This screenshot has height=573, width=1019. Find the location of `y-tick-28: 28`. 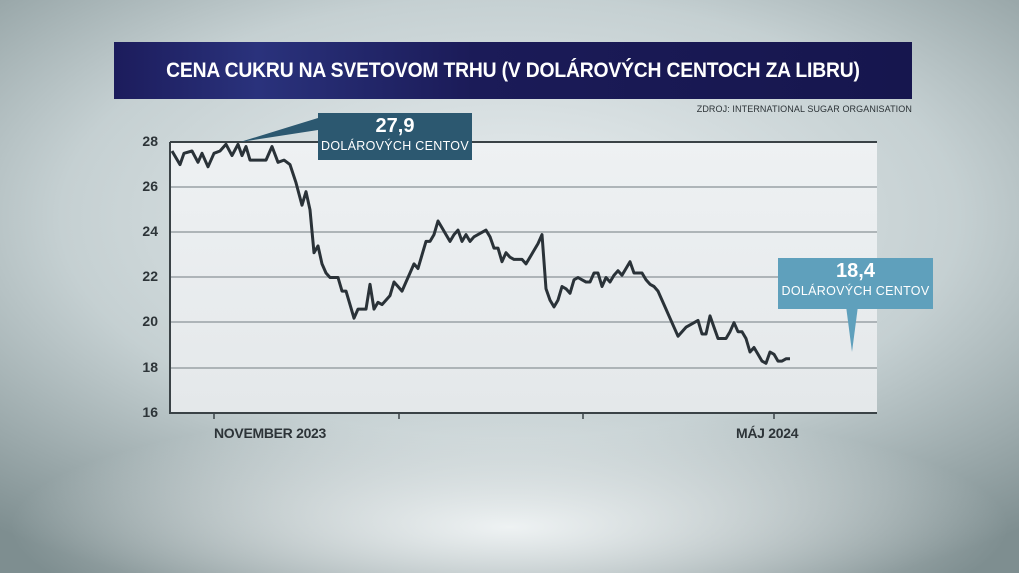

y-tick-28: 28 is located at coordinates (150, 141).